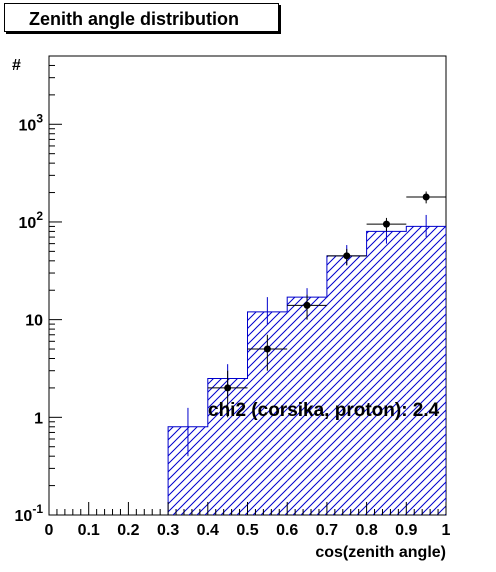 The height and width of the screenshot is (572, 496). I want to click on chi2-annotation: chi2 (corsika, proton): 2.4, so click(324, 410).